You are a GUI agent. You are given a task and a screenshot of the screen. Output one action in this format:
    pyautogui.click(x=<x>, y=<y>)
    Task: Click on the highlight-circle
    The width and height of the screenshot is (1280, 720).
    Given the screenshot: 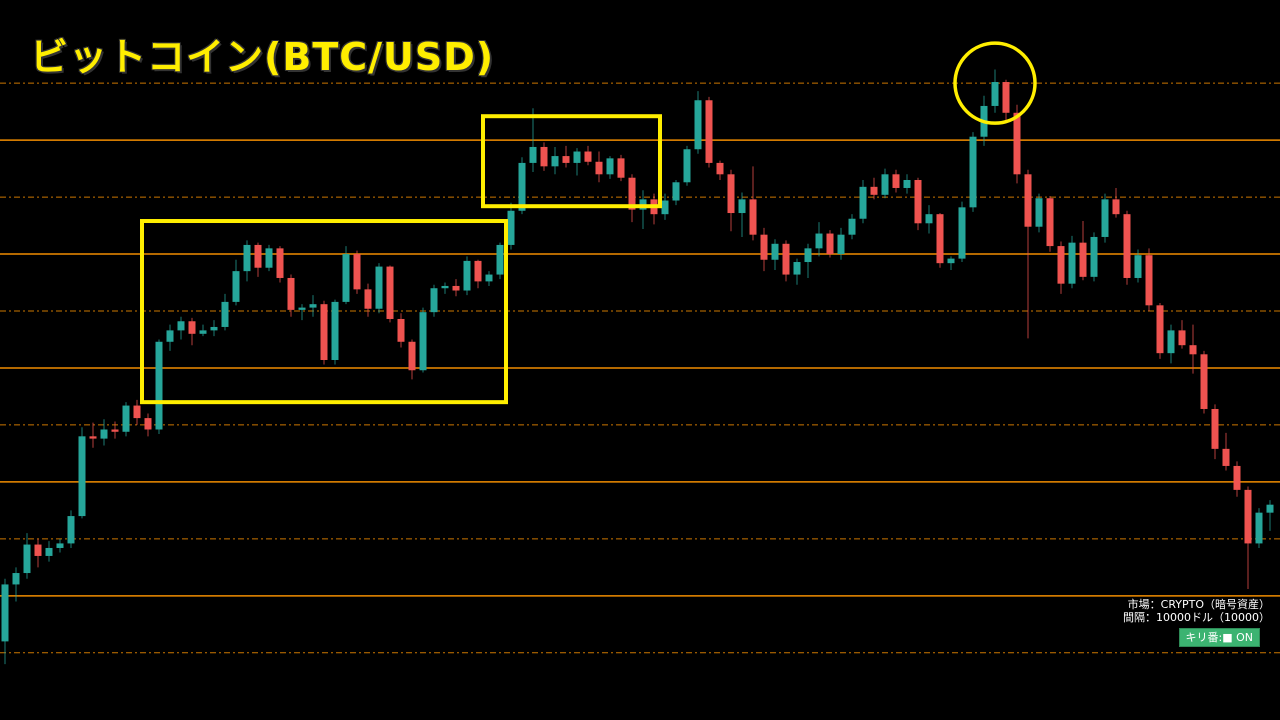 What is the action you would take?
    pyautogui.click(x=995, y=83)
    